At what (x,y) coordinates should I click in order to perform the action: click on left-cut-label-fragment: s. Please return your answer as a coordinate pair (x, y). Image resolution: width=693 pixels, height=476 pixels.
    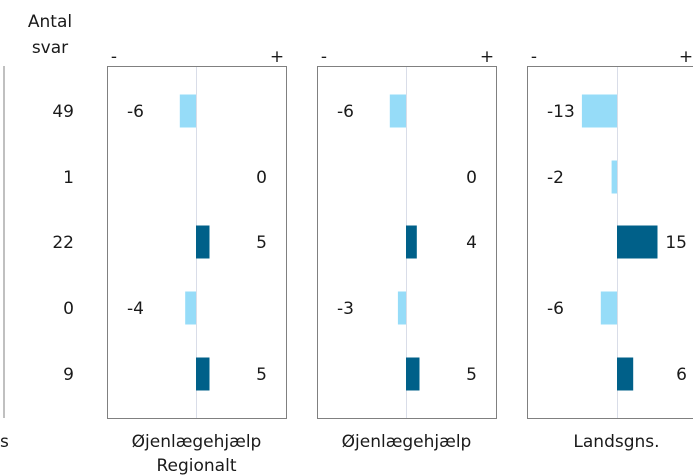
    Looking at the image, I should click on (4, 442).